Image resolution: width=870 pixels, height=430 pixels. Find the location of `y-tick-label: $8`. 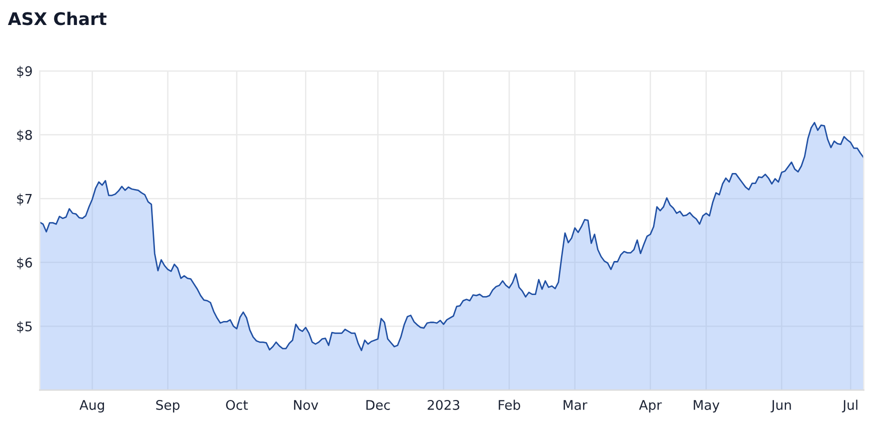

y-tick-label: $8 is located at coordinates (24, 136).